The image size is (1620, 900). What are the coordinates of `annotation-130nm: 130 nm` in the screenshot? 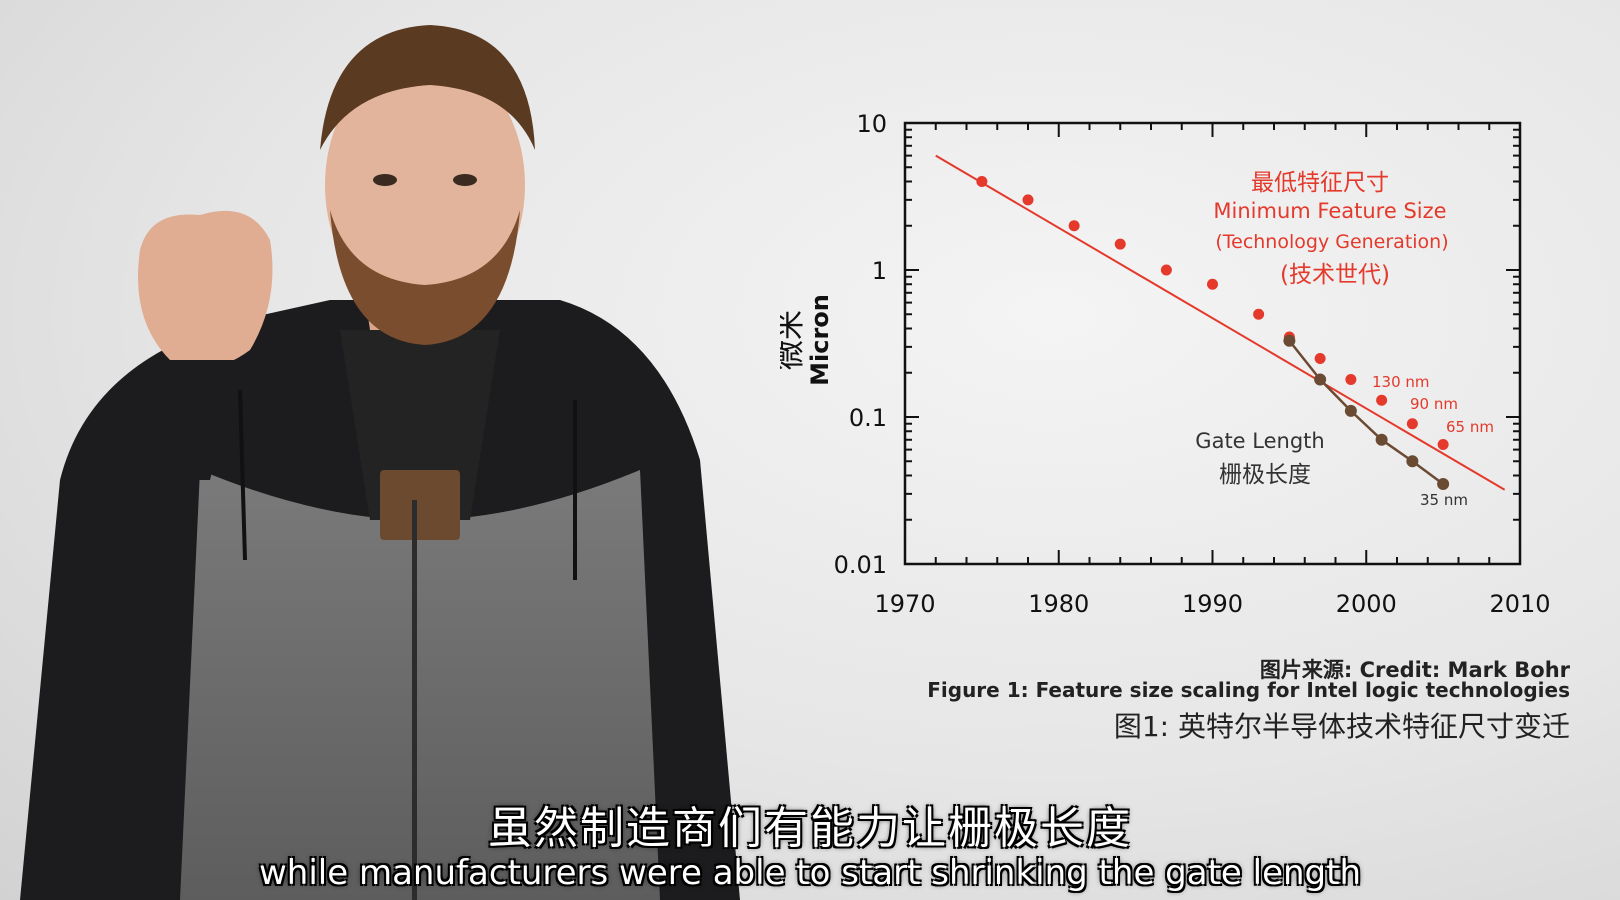 It's located at (1401, 382).